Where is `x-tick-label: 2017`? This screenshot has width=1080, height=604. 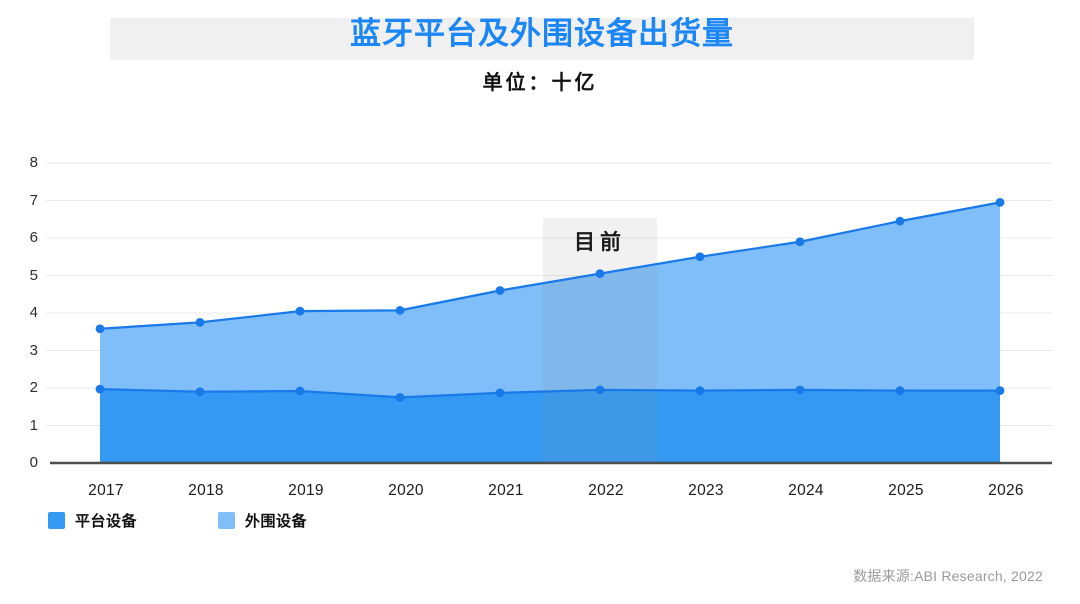
x-tick-label: 2017 is located at coordinates (106, 490).